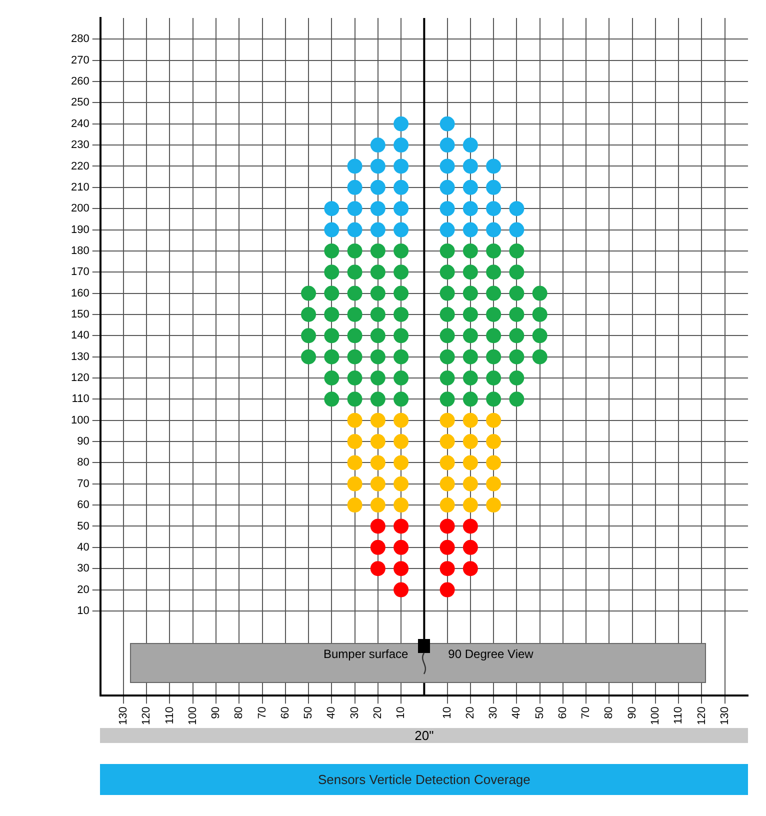 Image resolution: width=766 pixels, height=816 pixels. I want to click on x-tick-label: 50, so click(308, 712).